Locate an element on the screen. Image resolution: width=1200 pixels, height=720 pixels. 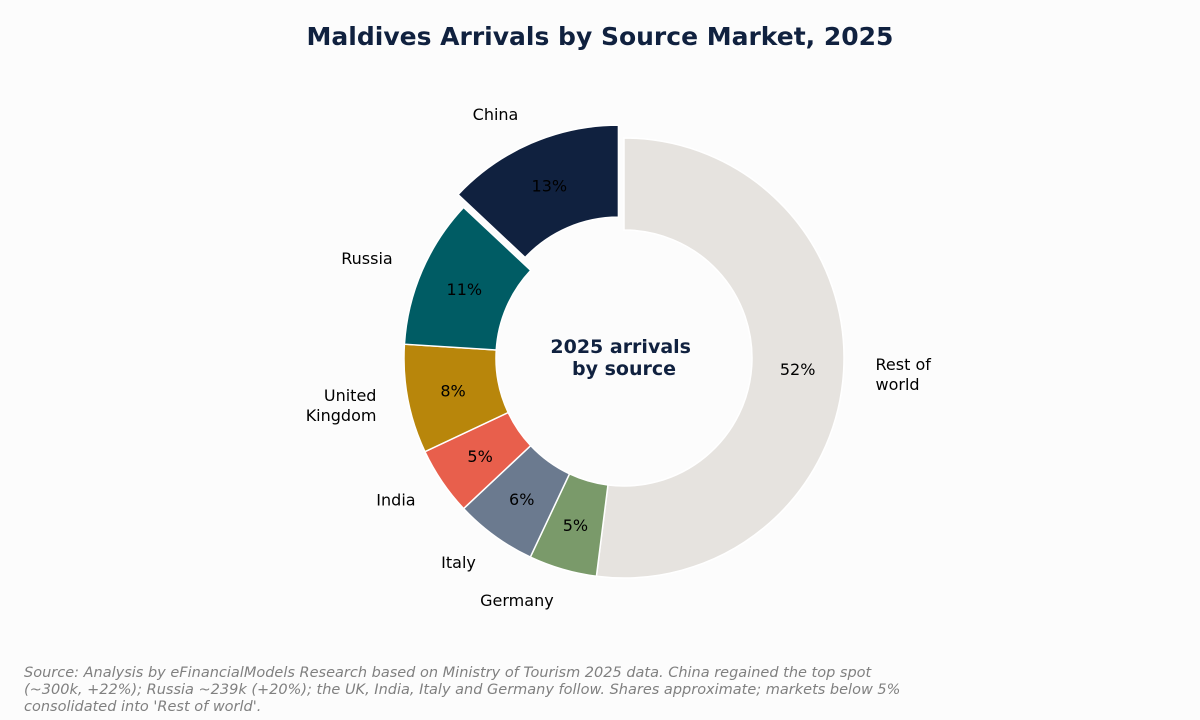
category-label-line: world is located at coordinates (898, 384).